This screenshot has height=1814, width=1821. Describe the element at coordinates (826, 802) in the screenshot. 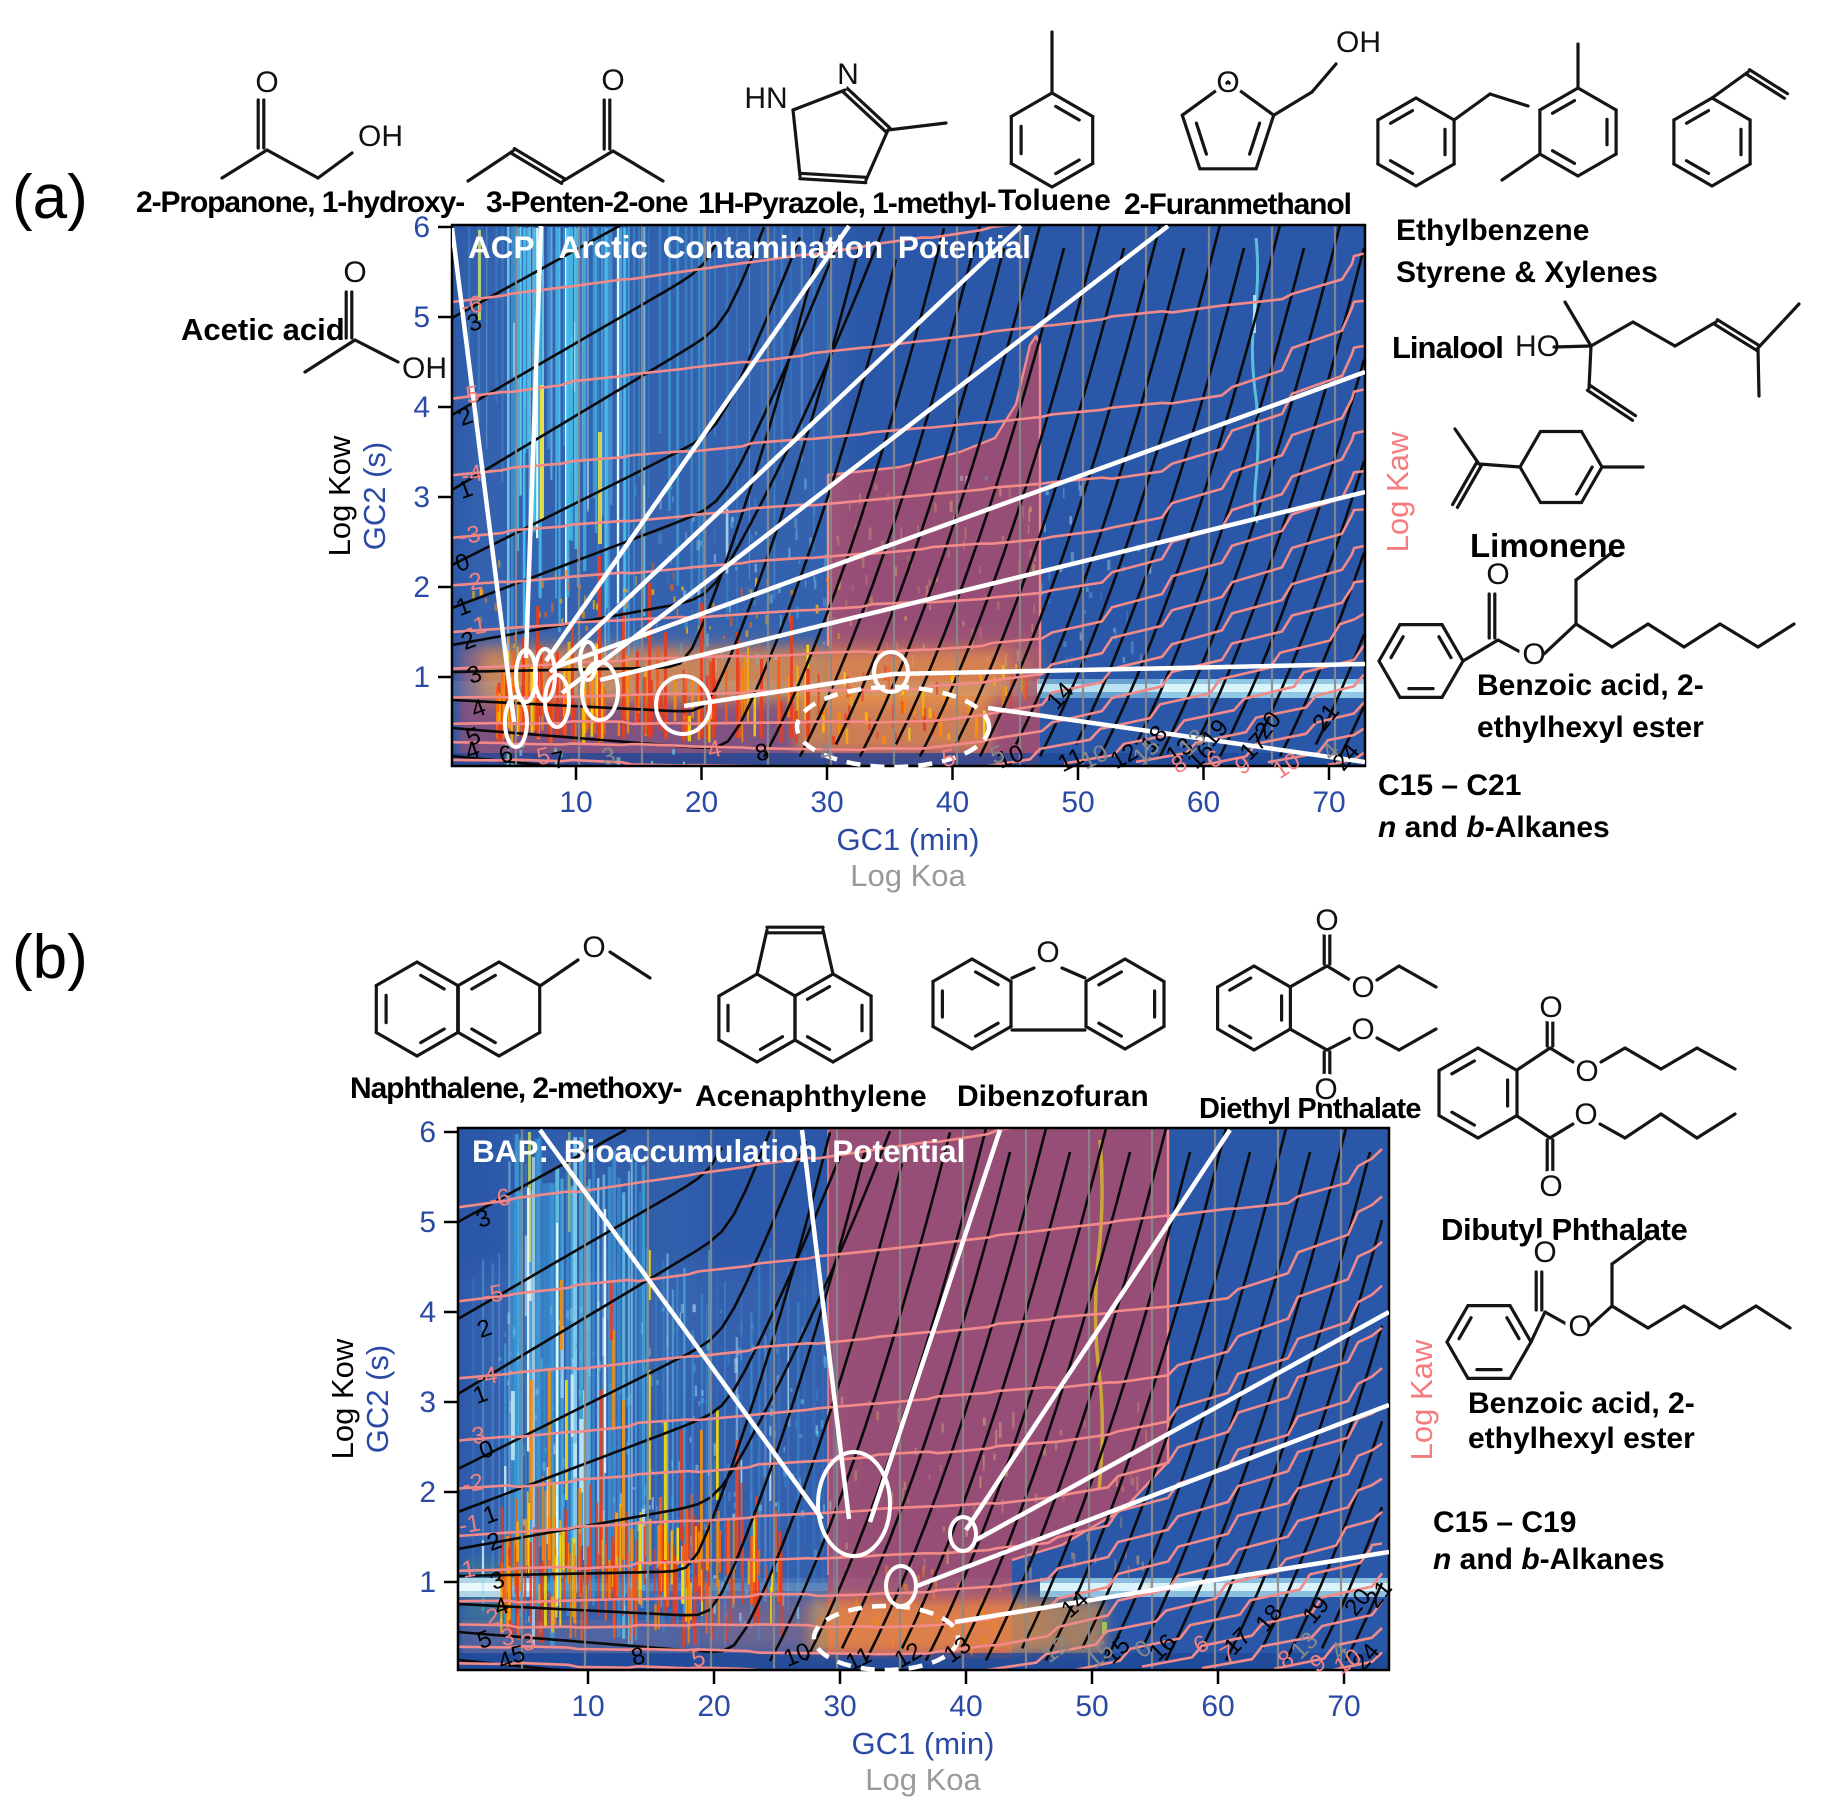

I see `svg-text: 30` at that location.